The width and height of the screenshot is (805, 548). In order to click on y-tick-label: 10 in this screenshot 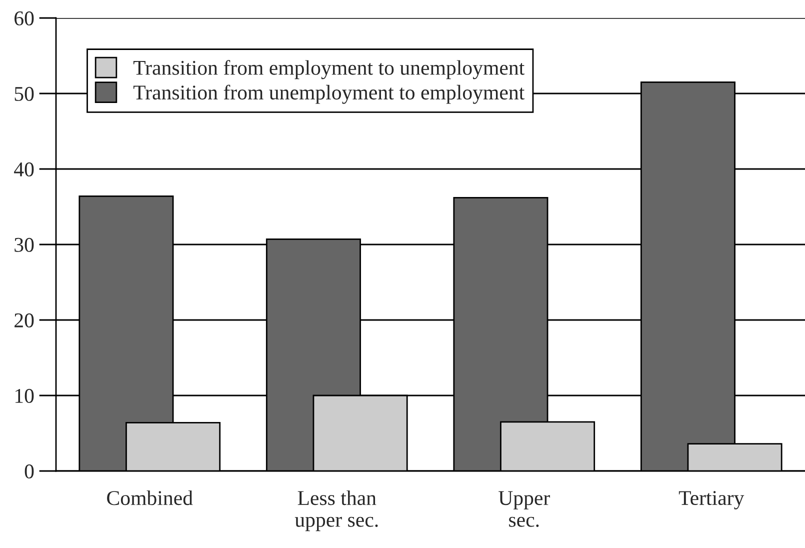, I will do `click(24, 395)`.